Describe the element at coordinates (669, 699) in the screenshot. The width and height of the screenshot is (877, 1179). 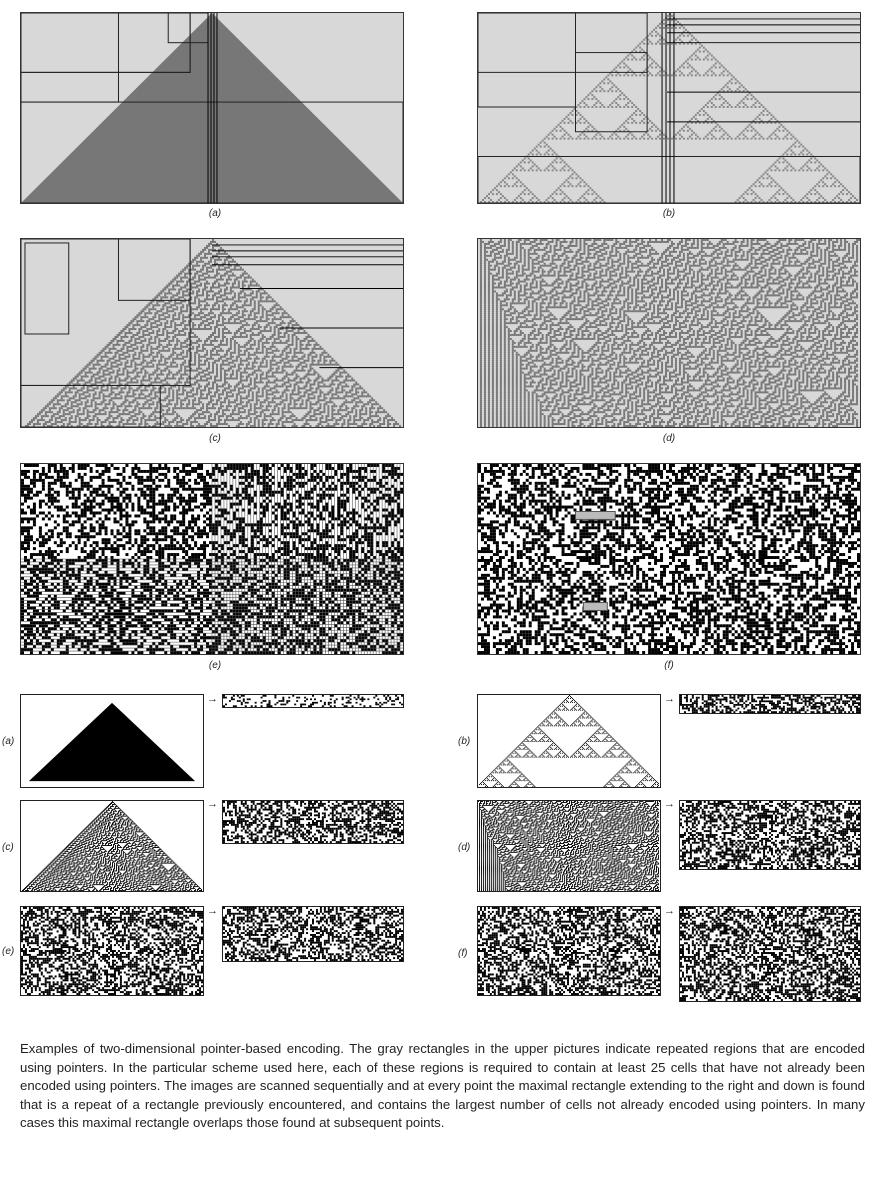
I see `arrow-b: →` at that location.